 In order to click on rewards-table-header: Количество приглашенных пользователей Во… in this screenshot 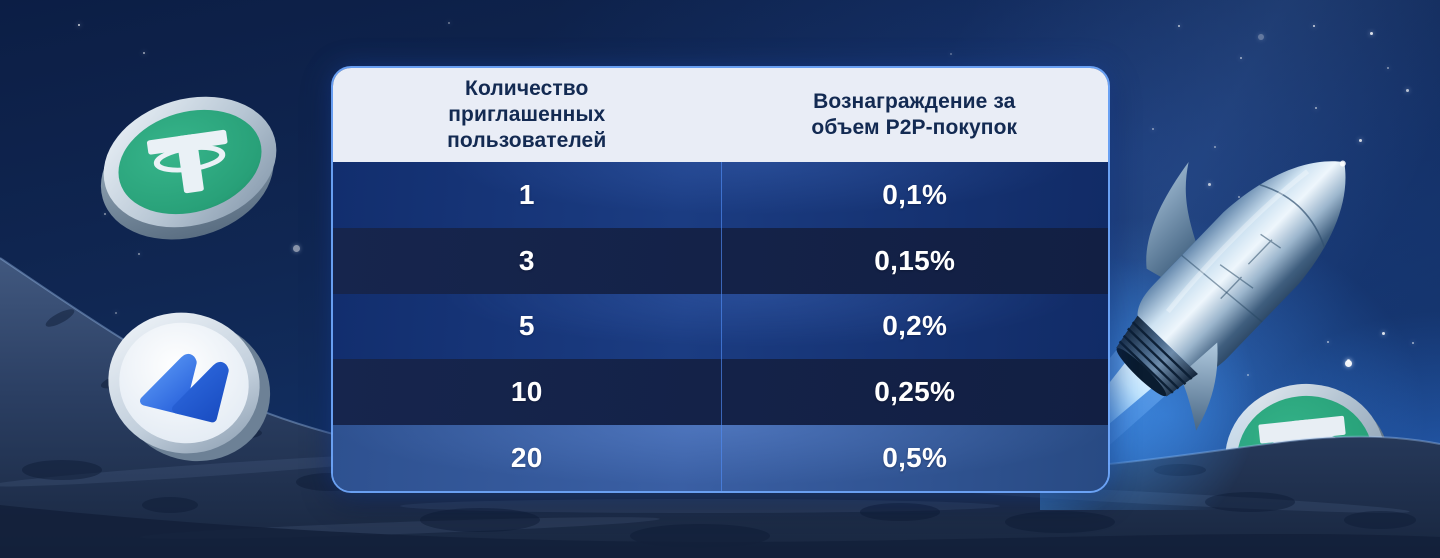, I will do `click(720, 115)`.